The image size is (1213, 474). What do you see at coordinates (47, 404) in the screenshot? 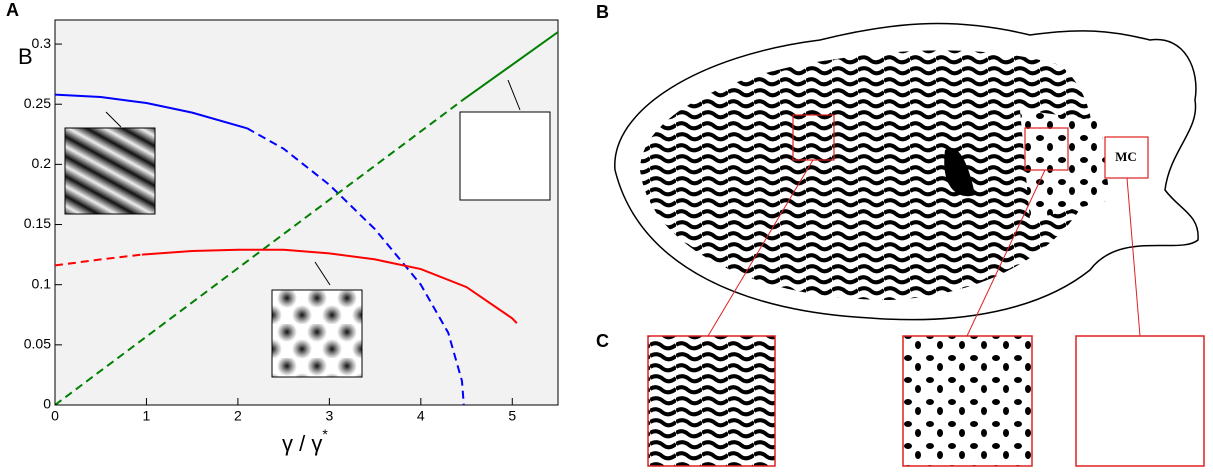
I see `y-tick-label: 0` at bounding box center [47, 404].